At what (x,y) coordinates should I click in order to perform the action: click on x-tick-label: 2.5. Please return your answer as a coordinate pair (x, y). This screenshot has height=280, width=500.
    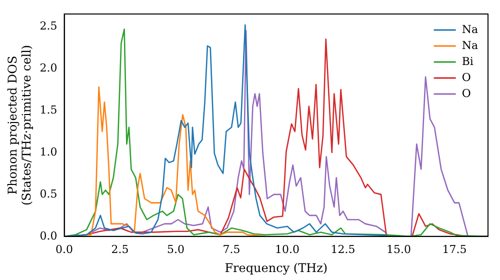
    Looking at the image, I should click on (120, 249).